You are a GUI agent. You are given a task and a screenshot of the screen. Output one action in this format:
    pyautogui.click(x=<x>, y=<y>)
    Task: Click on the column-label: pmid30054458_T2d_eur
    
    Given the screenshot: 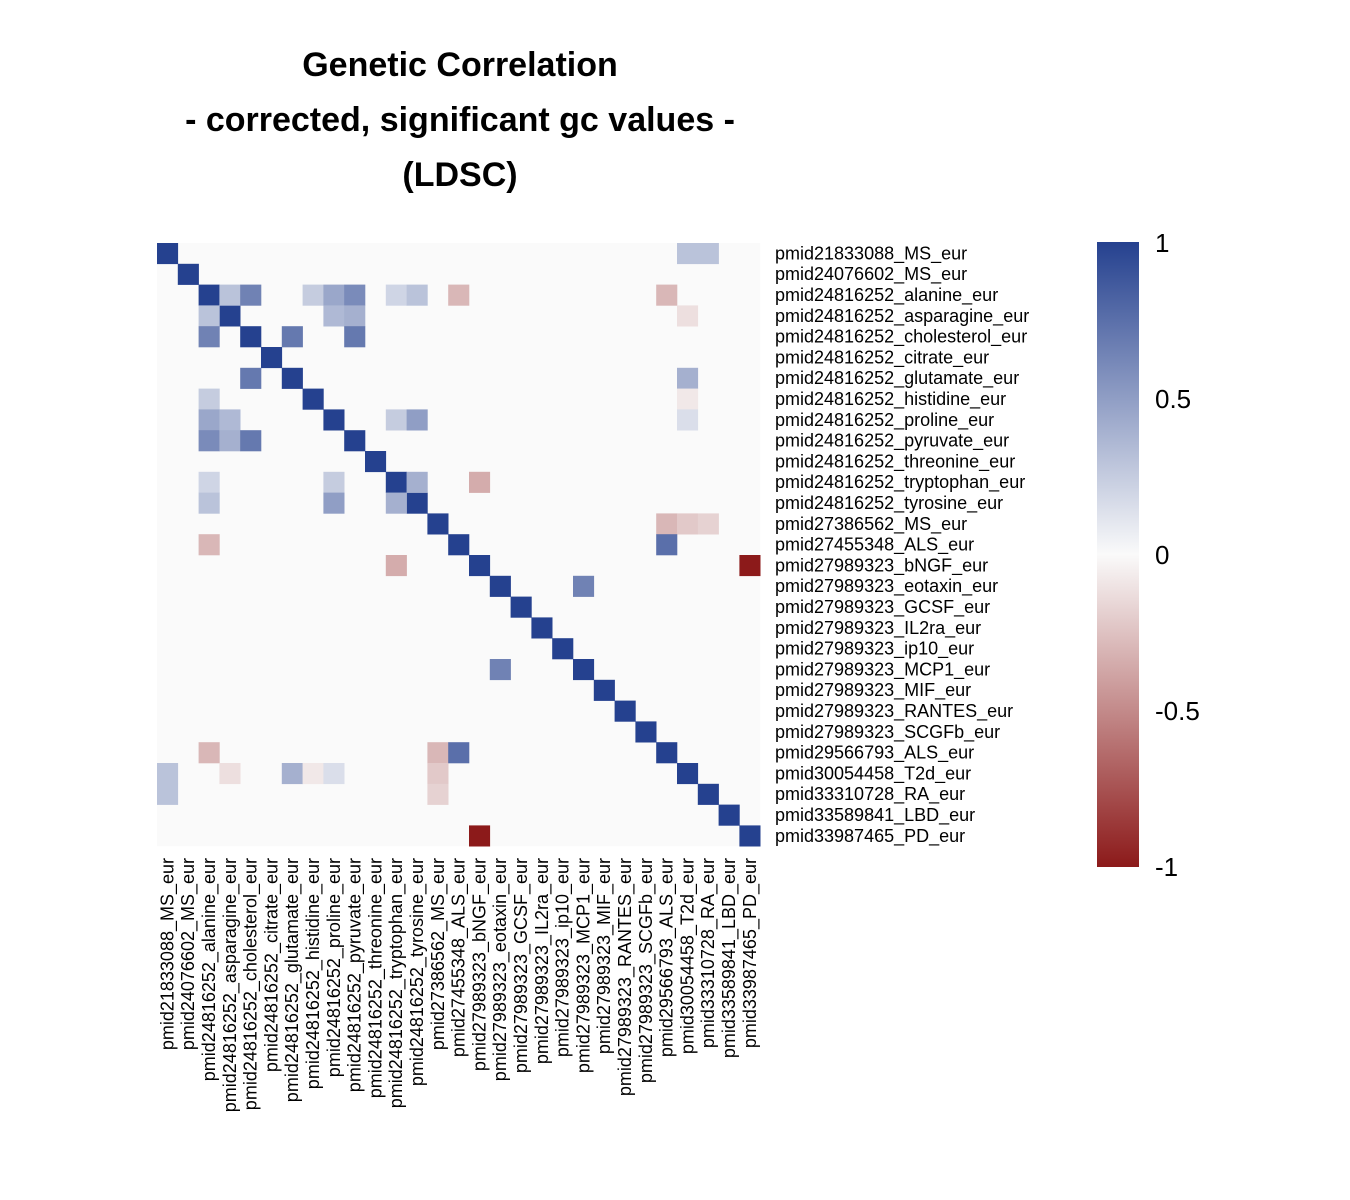 What is the action you would take?
    pyautogui.click(x=687, y=956)
    